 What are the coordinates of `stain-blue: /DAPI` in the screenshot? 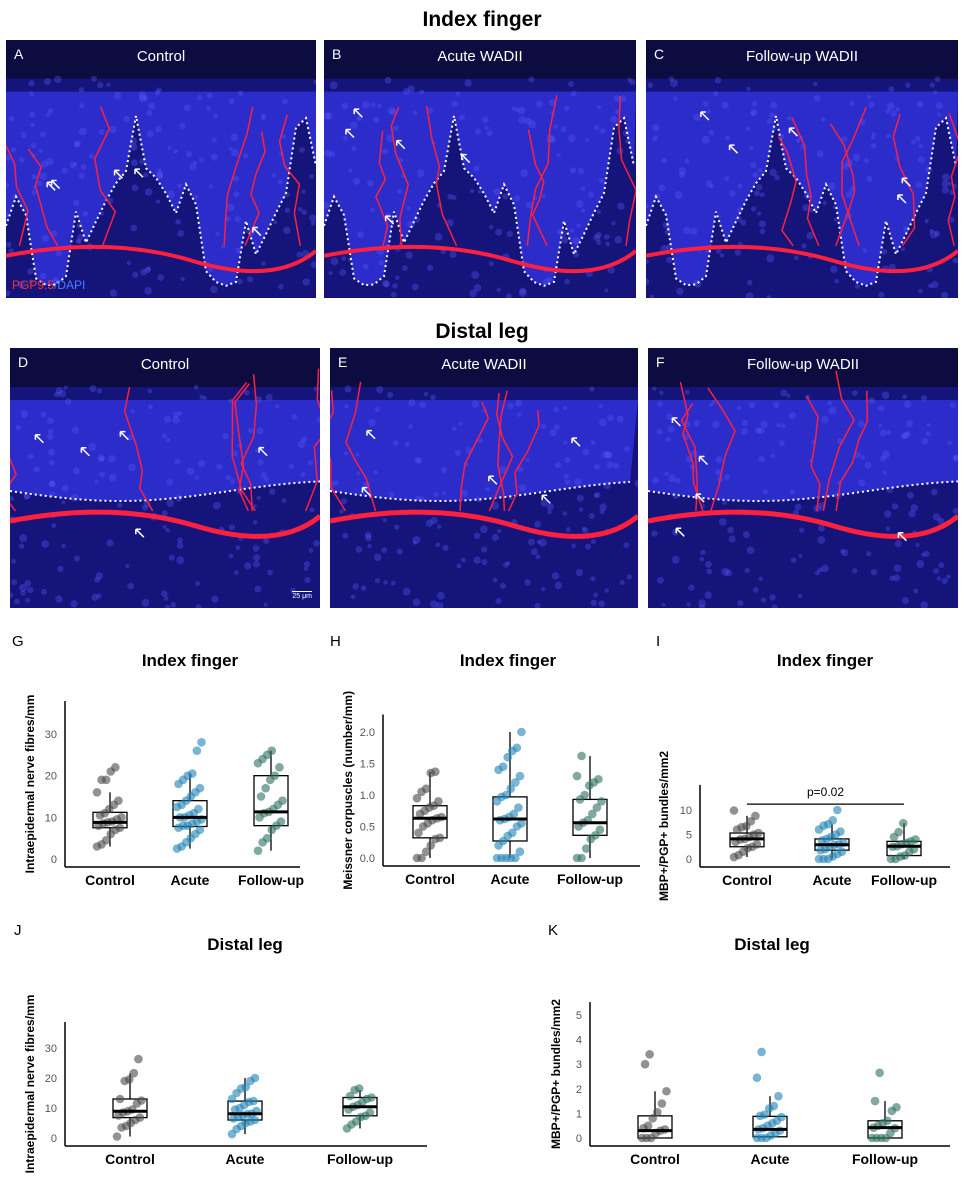 It's located at (70, 285).